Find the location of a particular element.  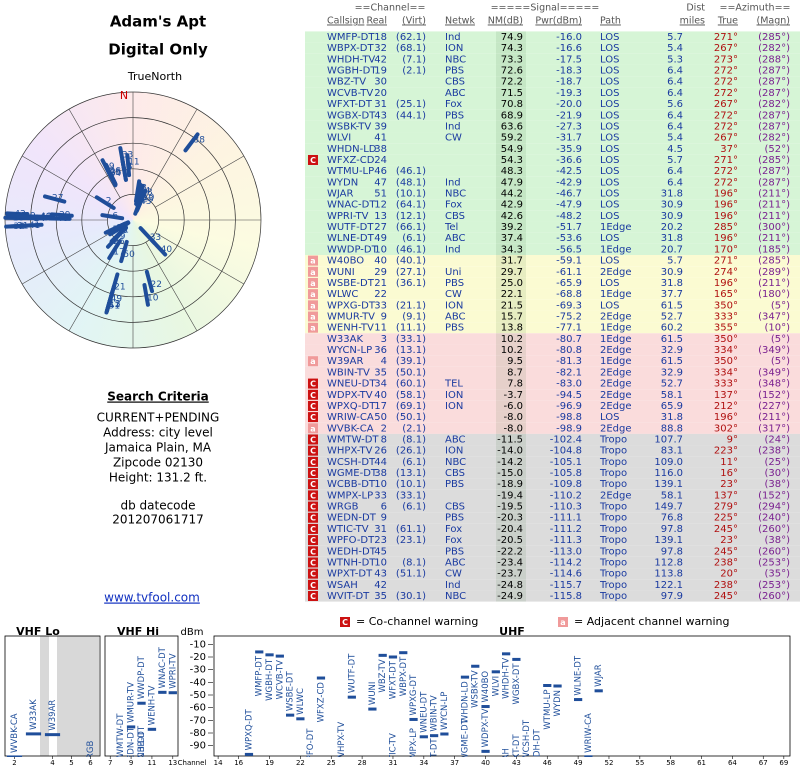

table-cell: -53.6 is located at coordinates (569, 238).